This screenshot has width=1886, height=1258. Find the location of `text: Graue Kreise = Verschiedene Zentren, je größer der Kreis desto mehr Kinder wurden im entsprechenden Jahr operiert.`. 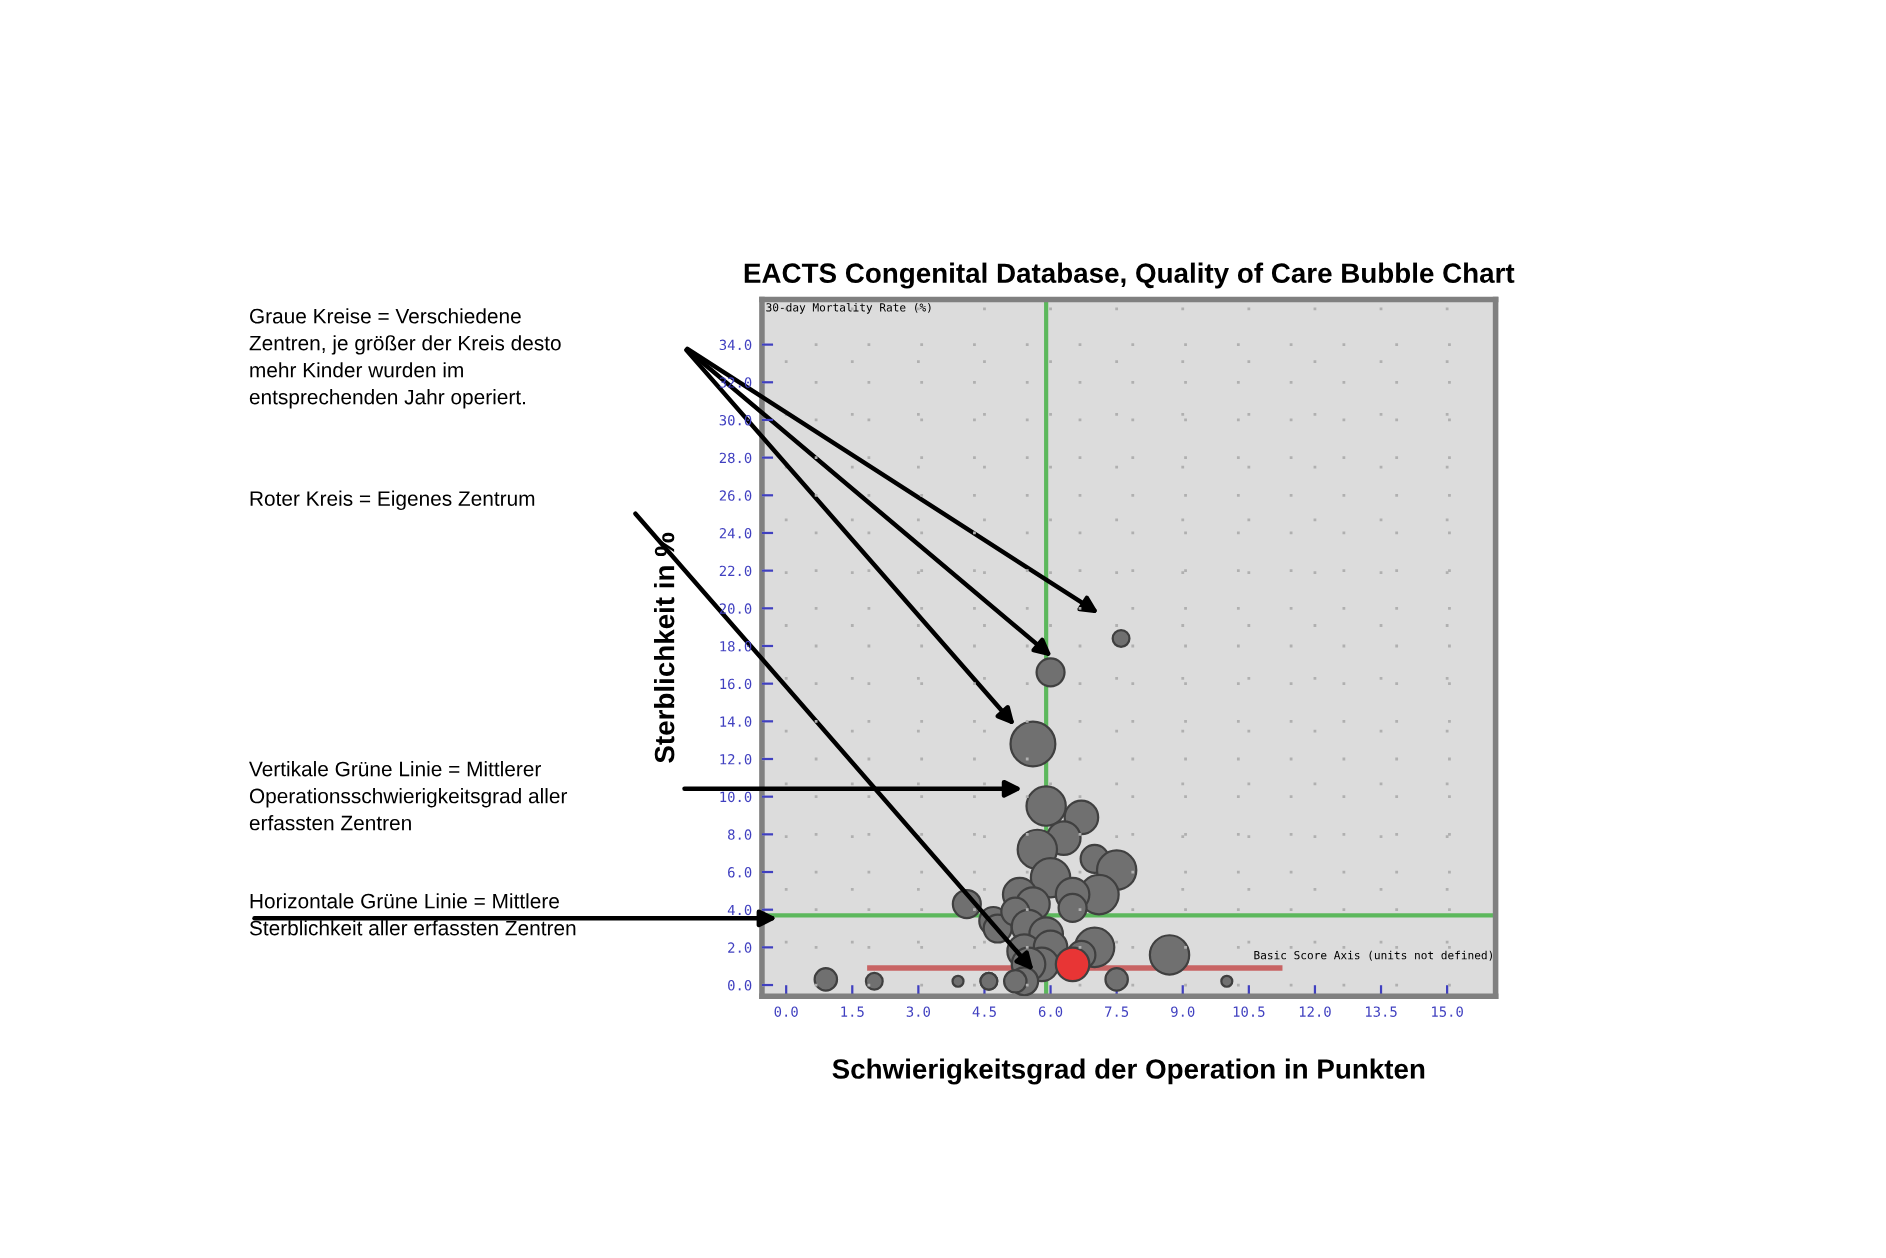

text: Graue Kreise = Verschiedene Zentren, je größer der Kreis desto mehr Kinder wurden im entsprechenden Jahr operiert. is located at coordinates (405, 358).